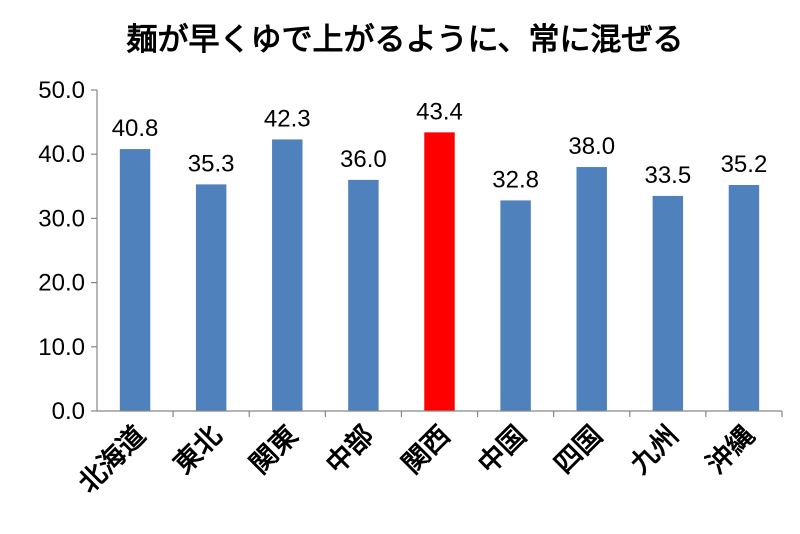 This screenshot has width=800, height=534. What do you see at coordinates (211, 163) in the screenshot?
I see `data-label: 35.3` at bounding box center [211, 163].